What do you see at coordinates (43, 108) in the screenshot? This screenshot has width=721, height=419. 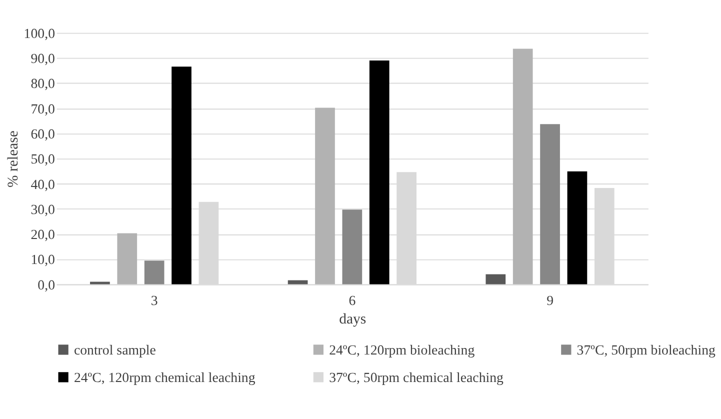 I see `y-tick-label: 70,0` at bounding box center [43, 108].